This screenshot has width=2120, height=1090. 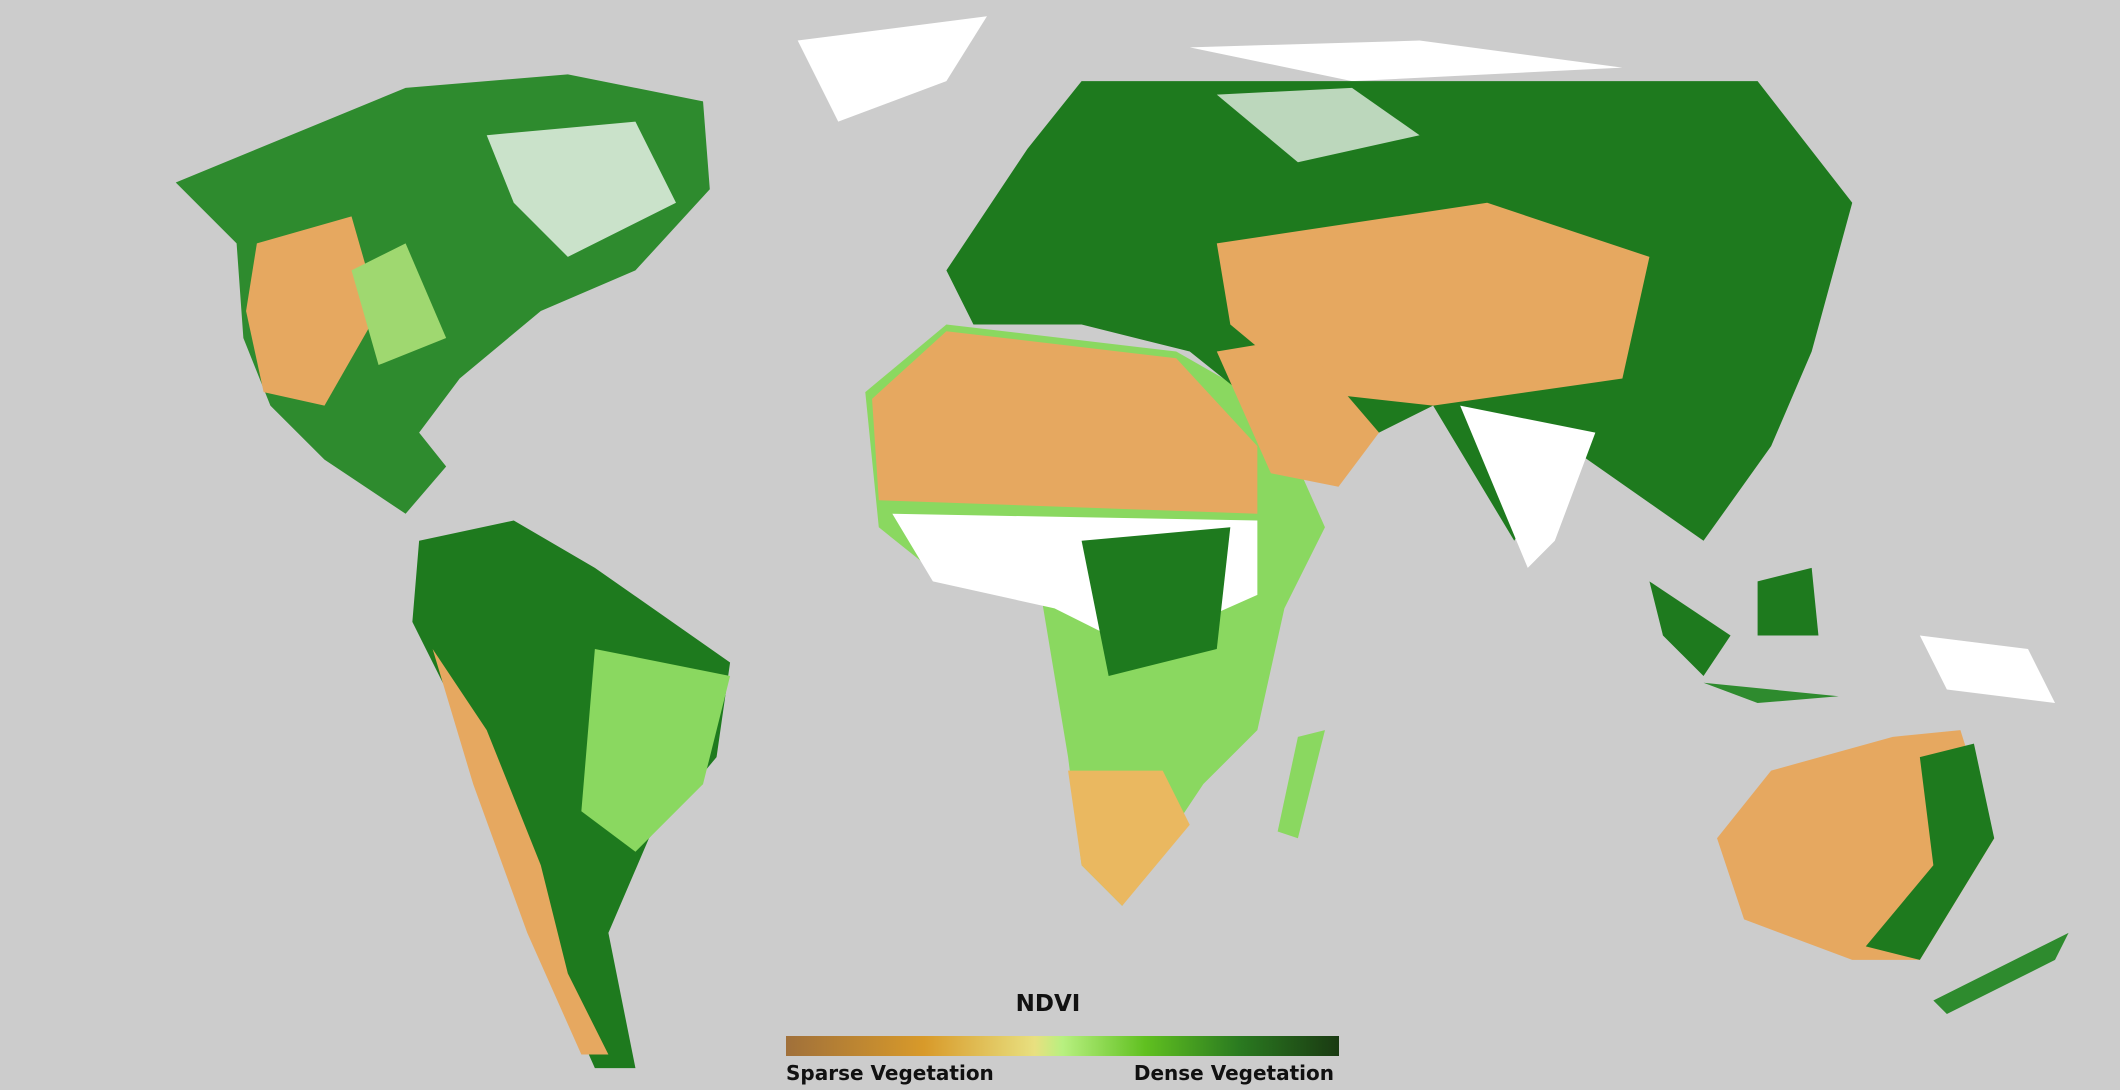 I want to click on legend-low-label: Sparse Vegetation, so click(x=890, y=1073).